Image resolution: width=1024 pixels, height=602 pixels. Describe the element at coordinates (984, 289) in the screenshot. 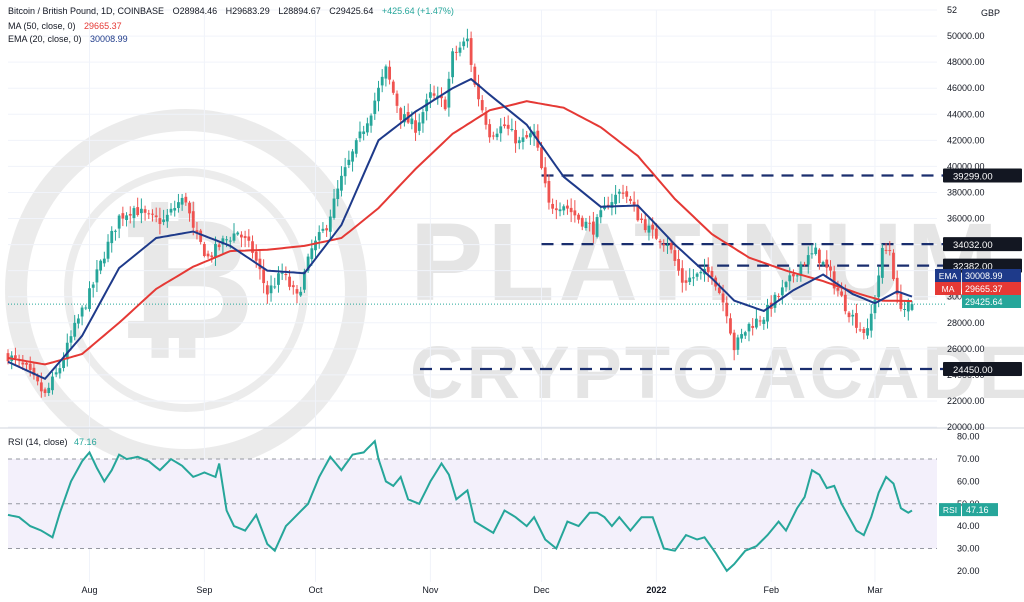

I see `tag-value: 29665.37` at that location.